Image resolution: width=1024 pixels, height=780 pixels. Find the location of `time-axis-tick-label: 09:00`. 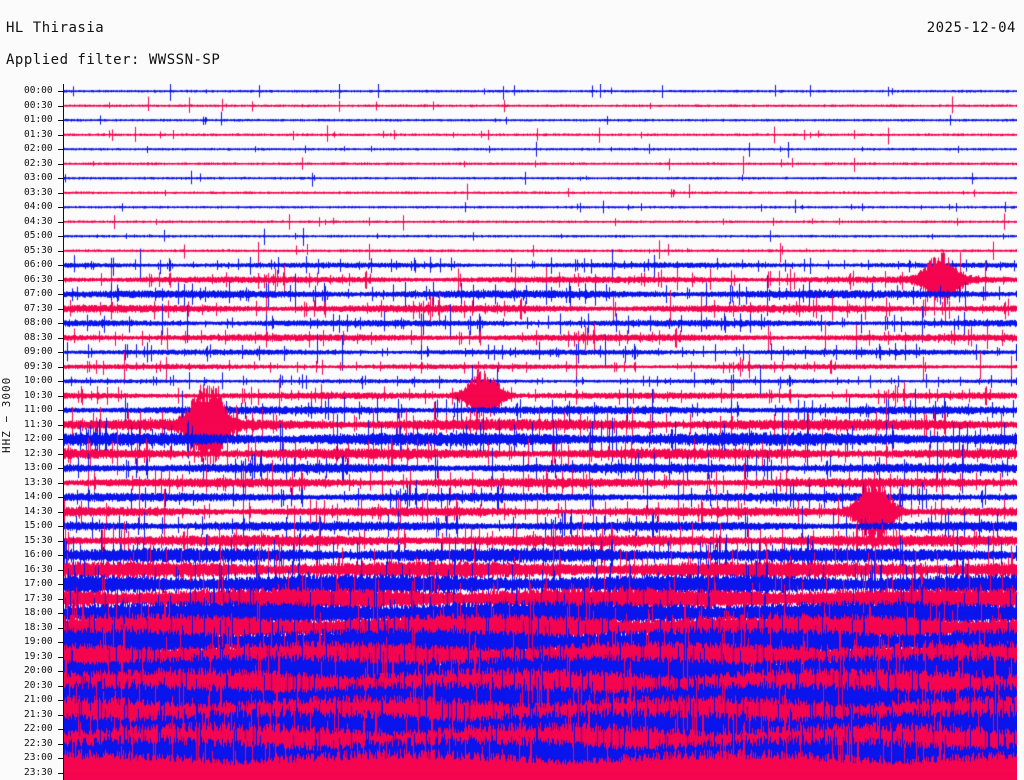

time-axis-tick-label: 09:00 is located at coordinates (38, 352).